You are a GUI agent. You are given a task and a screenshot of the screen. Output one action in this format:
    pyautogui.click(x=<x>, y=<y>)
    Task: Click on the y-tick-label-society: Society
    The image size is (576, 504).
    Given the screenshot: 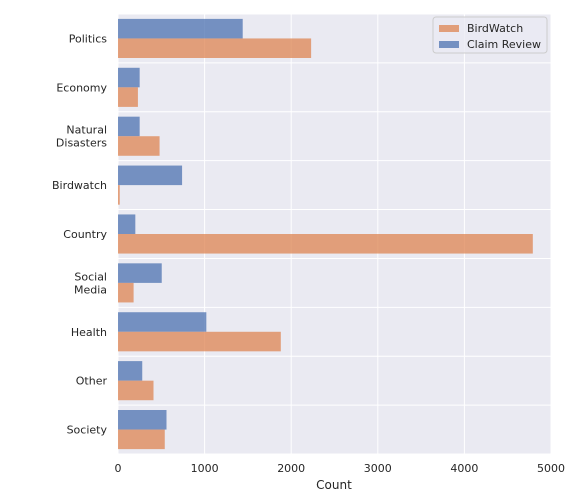 What is the action you would take?
    pyautogui.click(x=87, y=430)
    